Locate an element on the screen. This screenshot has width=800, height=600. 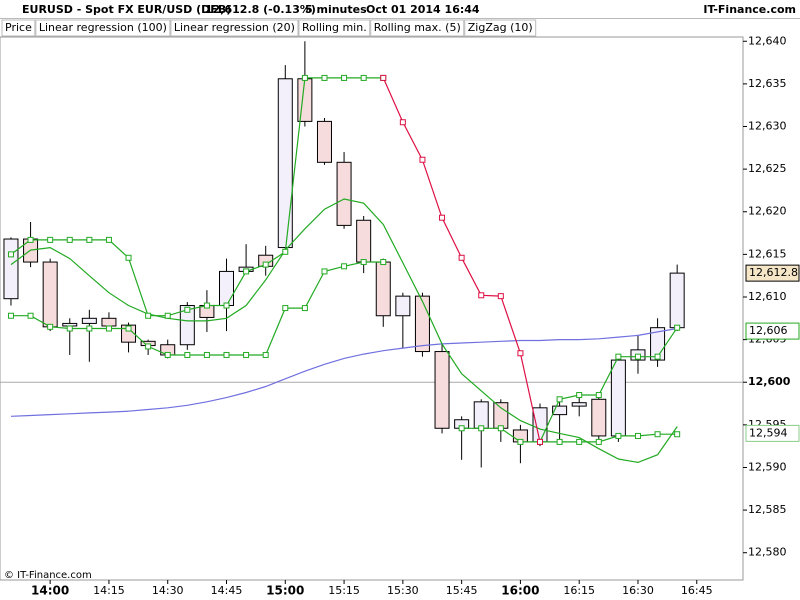
x-tick-label: 15:00 is located at coordinates (285, 591).